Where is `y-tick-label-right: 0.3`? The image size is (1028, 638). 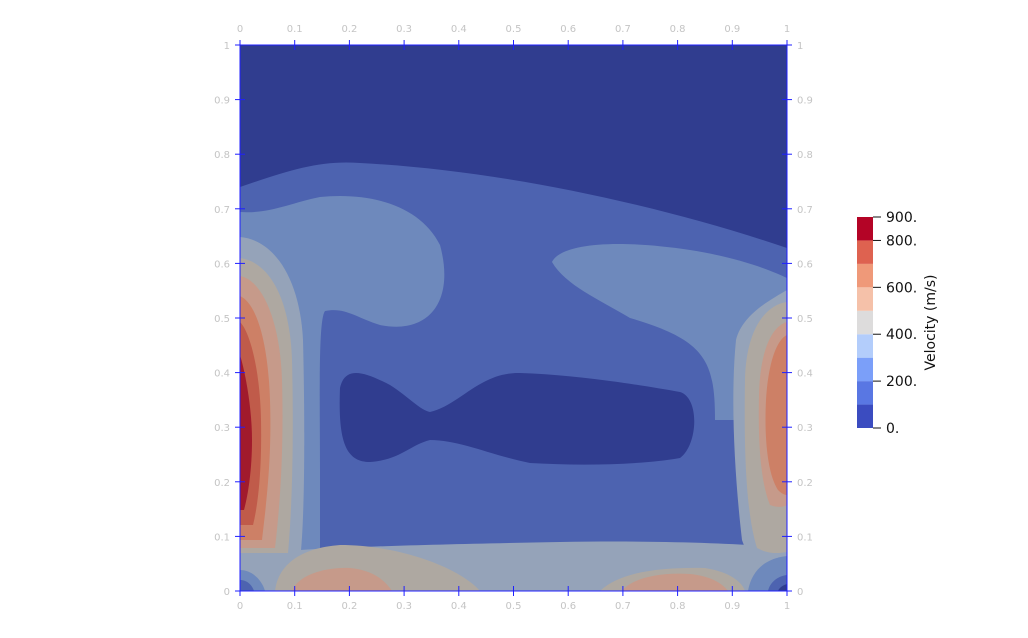 y-tick-label-right: 0.3 is located at coordinates (805, 428).